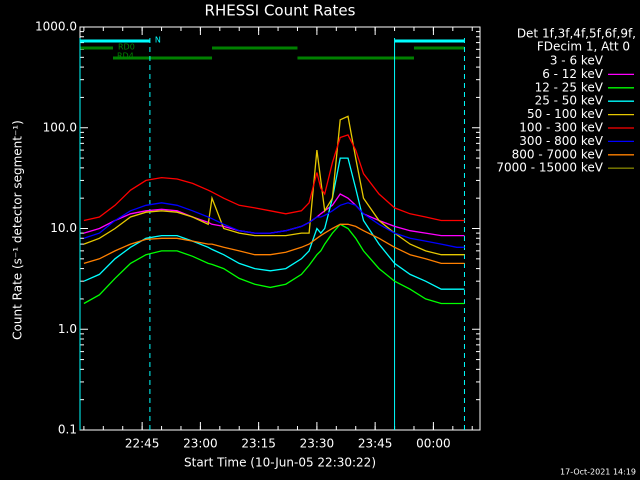 The height and width of the screenshot is (480, 640). Describe the element at coordinates (142, 444) in the screenshot. I see `x-tick-label: 22:45` at that location.